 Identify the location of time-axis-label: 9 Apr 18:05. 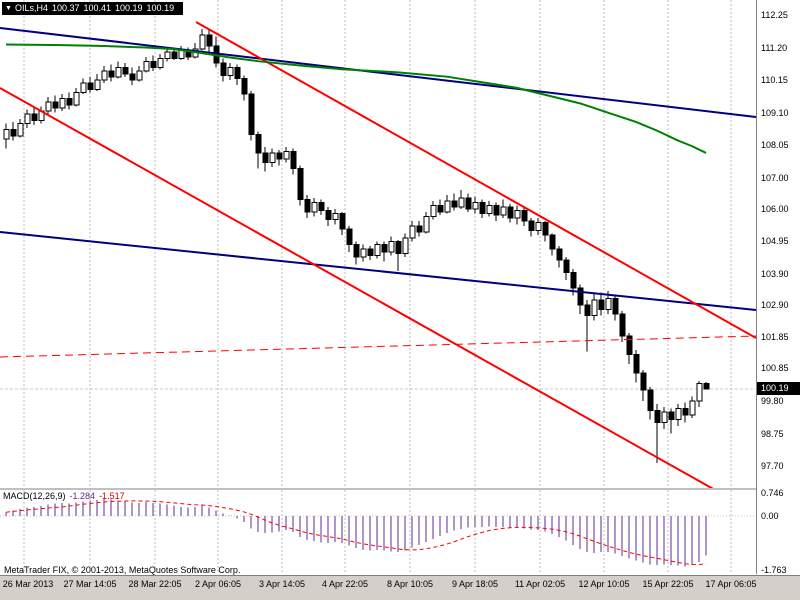
(475, 584).